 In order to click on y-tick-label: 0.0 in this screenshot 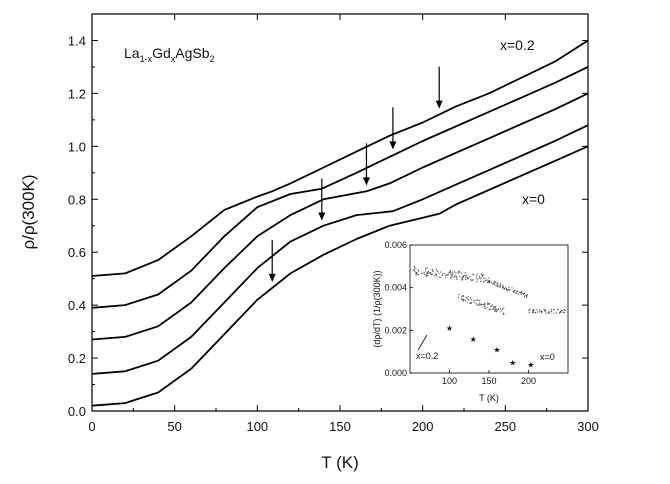, I will do `click(77, 411)`.